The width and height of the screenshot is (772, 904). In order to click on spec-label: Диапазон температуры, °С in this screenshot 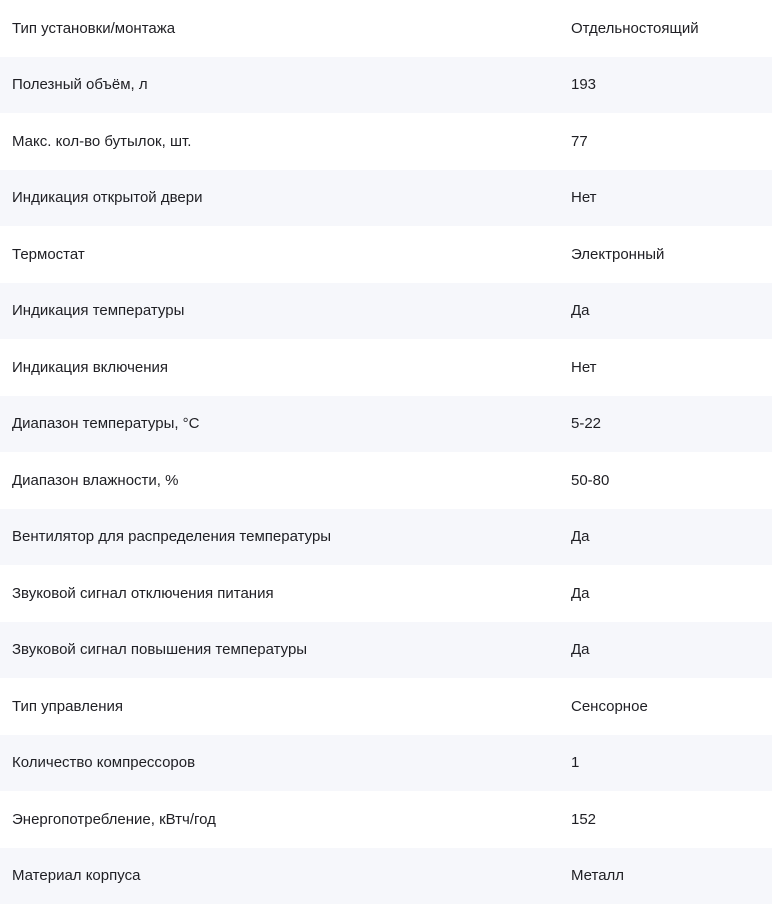, I will do `click(106, 424)`.